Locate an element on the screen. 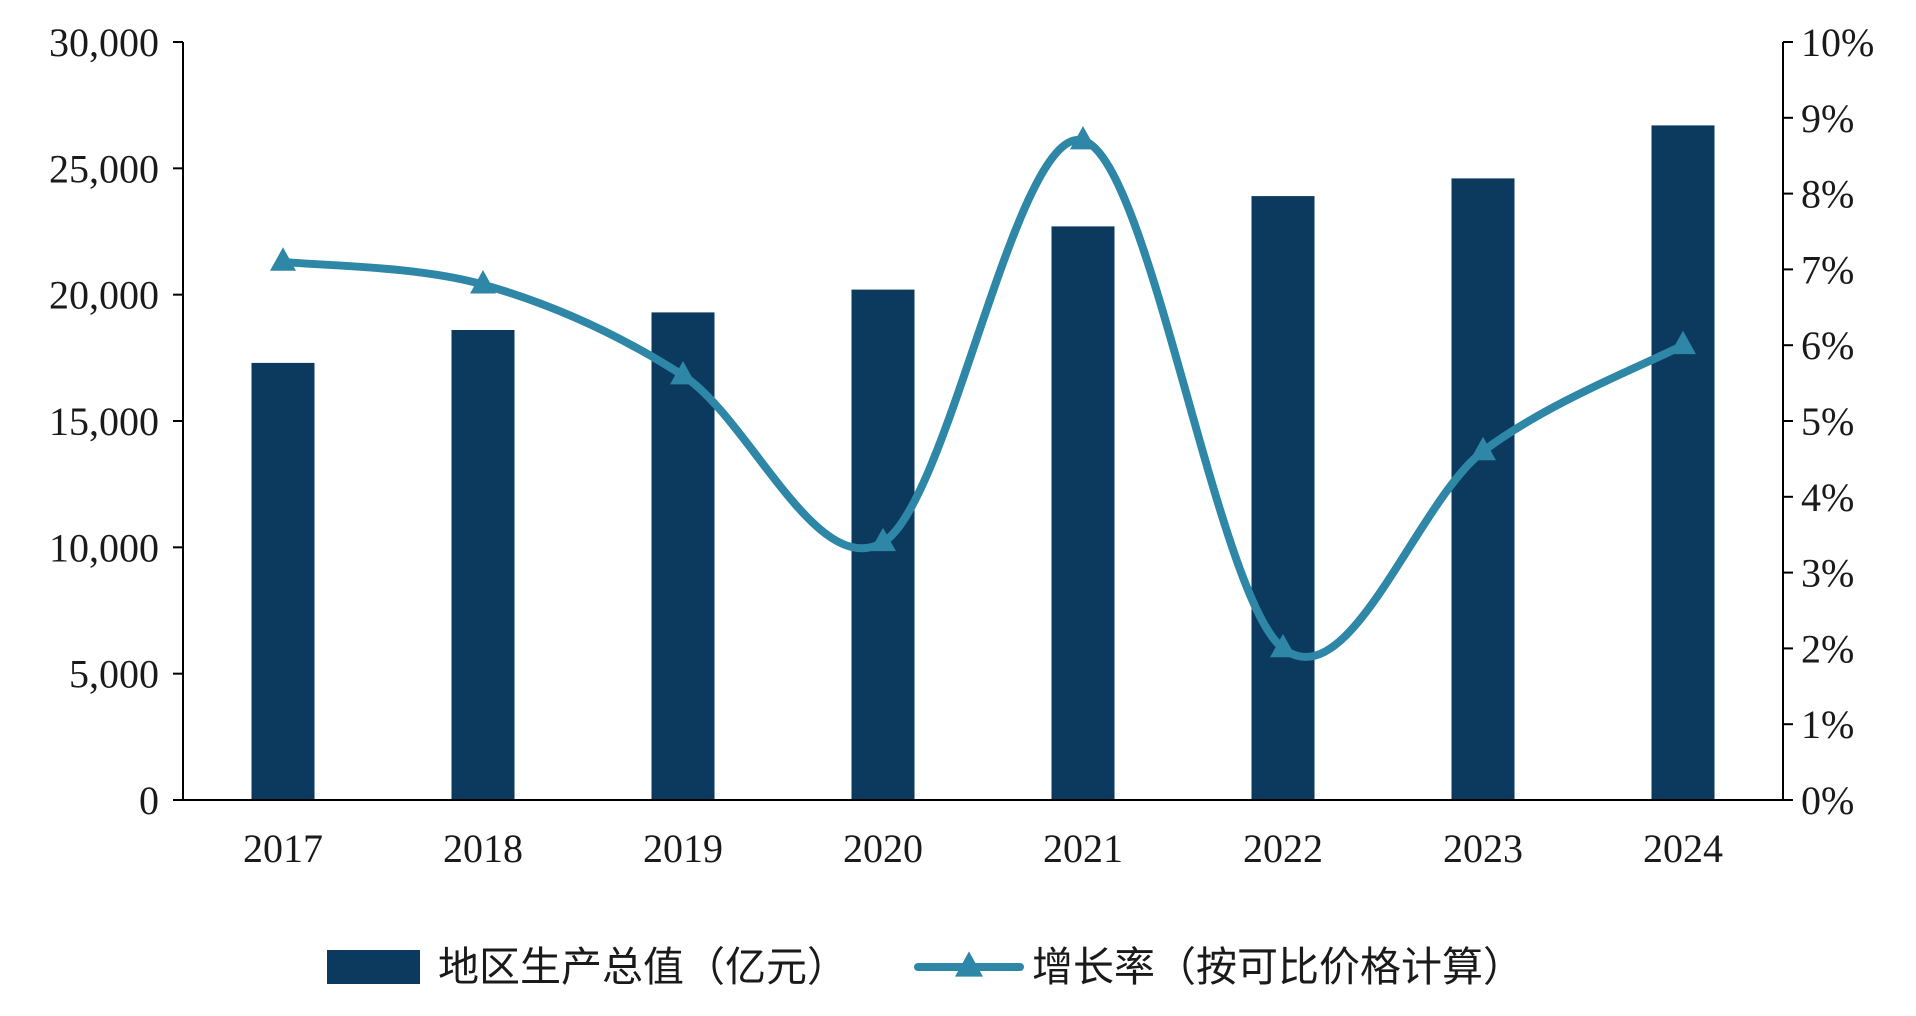 Image resolution: width=1916 pixels, height=1016 pixels. right-tick-label: 1% is located at coordinates (1827, 724).